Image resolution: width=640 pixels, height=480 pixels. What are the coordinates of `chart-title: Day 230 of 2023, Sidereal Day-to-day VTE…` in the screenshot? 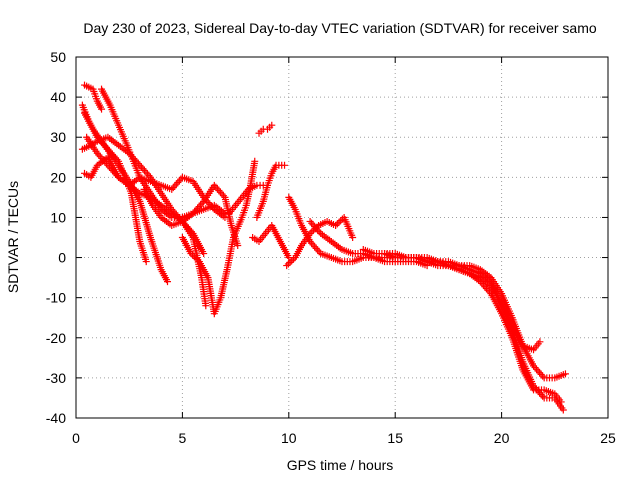 It's located at (339, 28).